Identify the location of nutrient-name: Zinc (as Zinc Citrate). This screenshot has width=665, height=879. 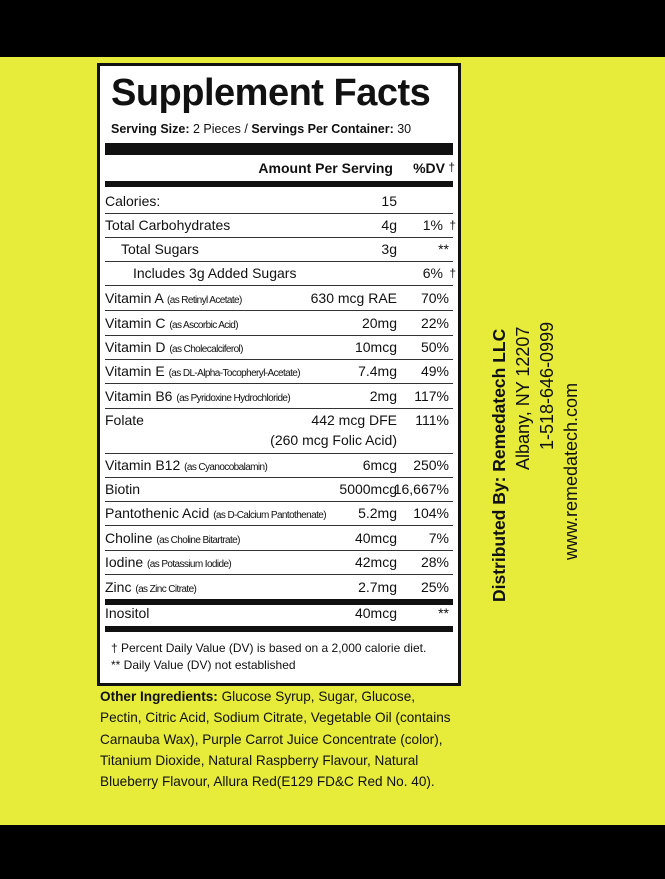
(151, 587).